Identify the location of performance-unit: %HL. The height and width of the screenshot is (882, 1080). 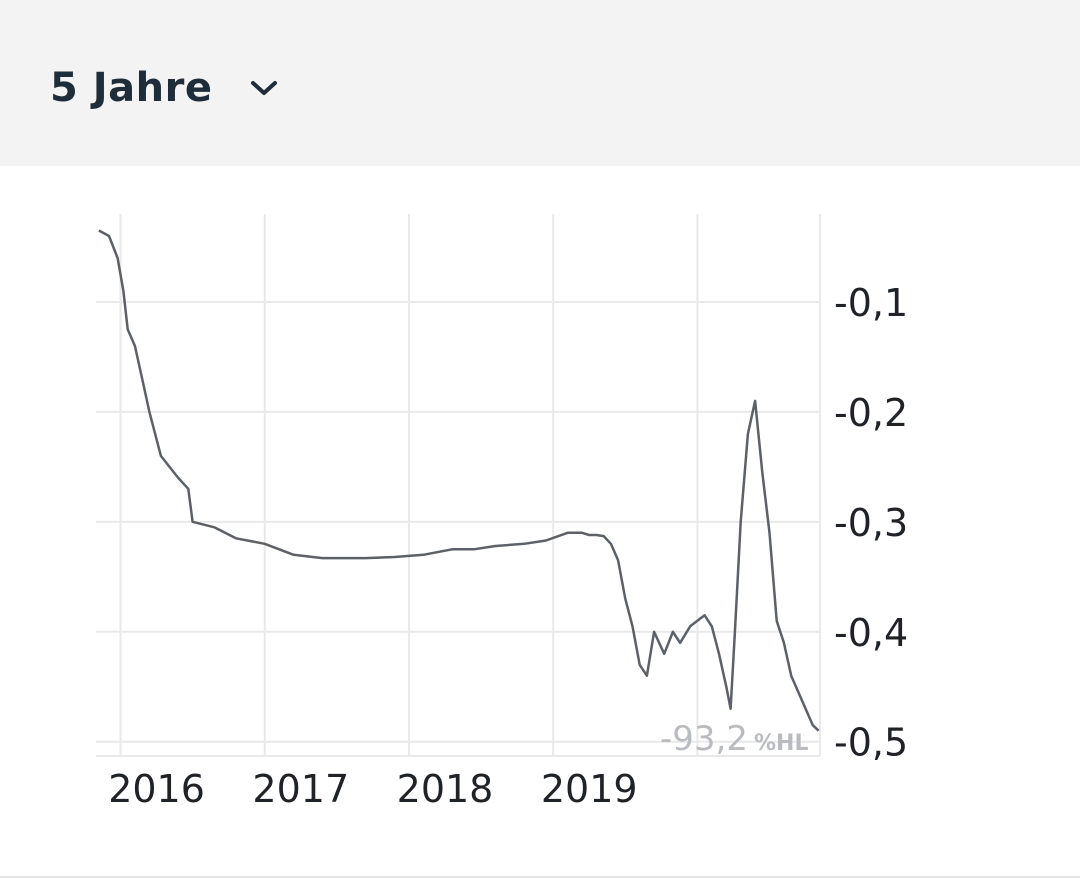
(781, 743).